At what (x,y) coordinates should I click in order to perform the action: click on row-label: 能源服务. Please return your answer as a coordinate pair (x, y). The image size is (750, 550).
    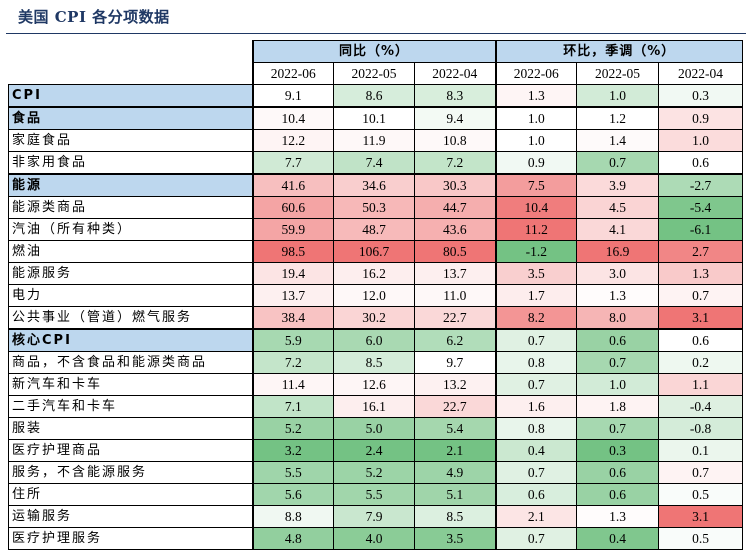
    Looking at the image, I should click on (131, 273).